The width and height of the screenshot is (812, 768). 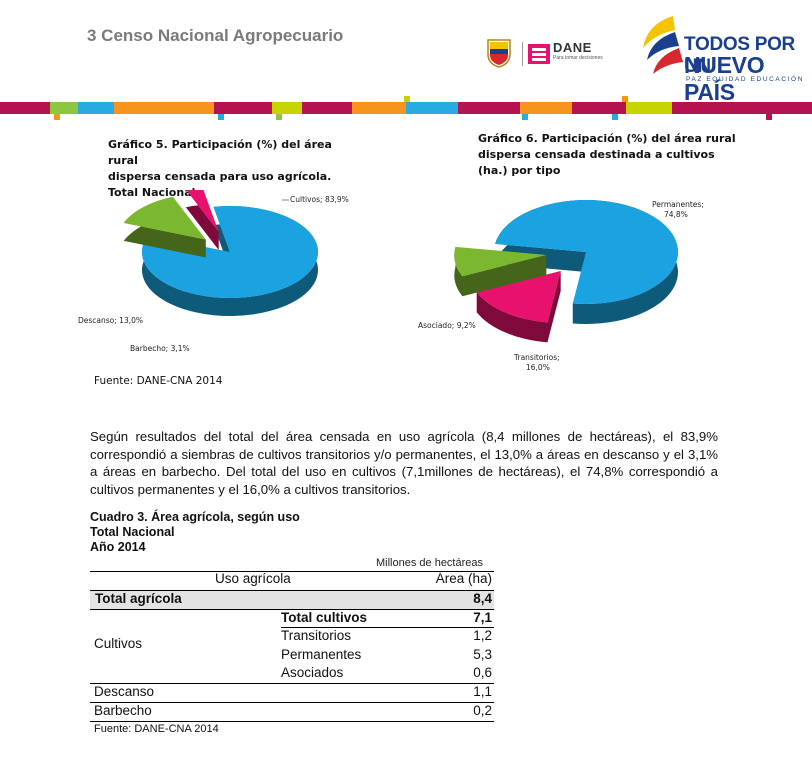 What do you see at coordinates (319, 199) in the screenshot?
I see `pie5-label-cultivos: Cultivos; 83,9%` at bounding box center [319, 199].